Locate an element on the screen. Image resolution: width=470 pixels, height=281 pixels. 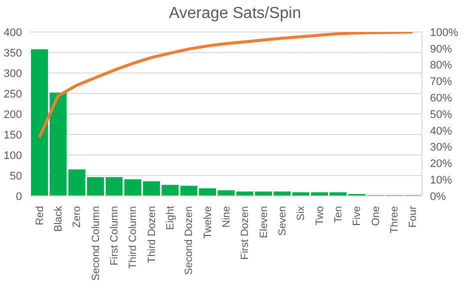
x-tick-label: Twelve is located at coordinates (208, 222).